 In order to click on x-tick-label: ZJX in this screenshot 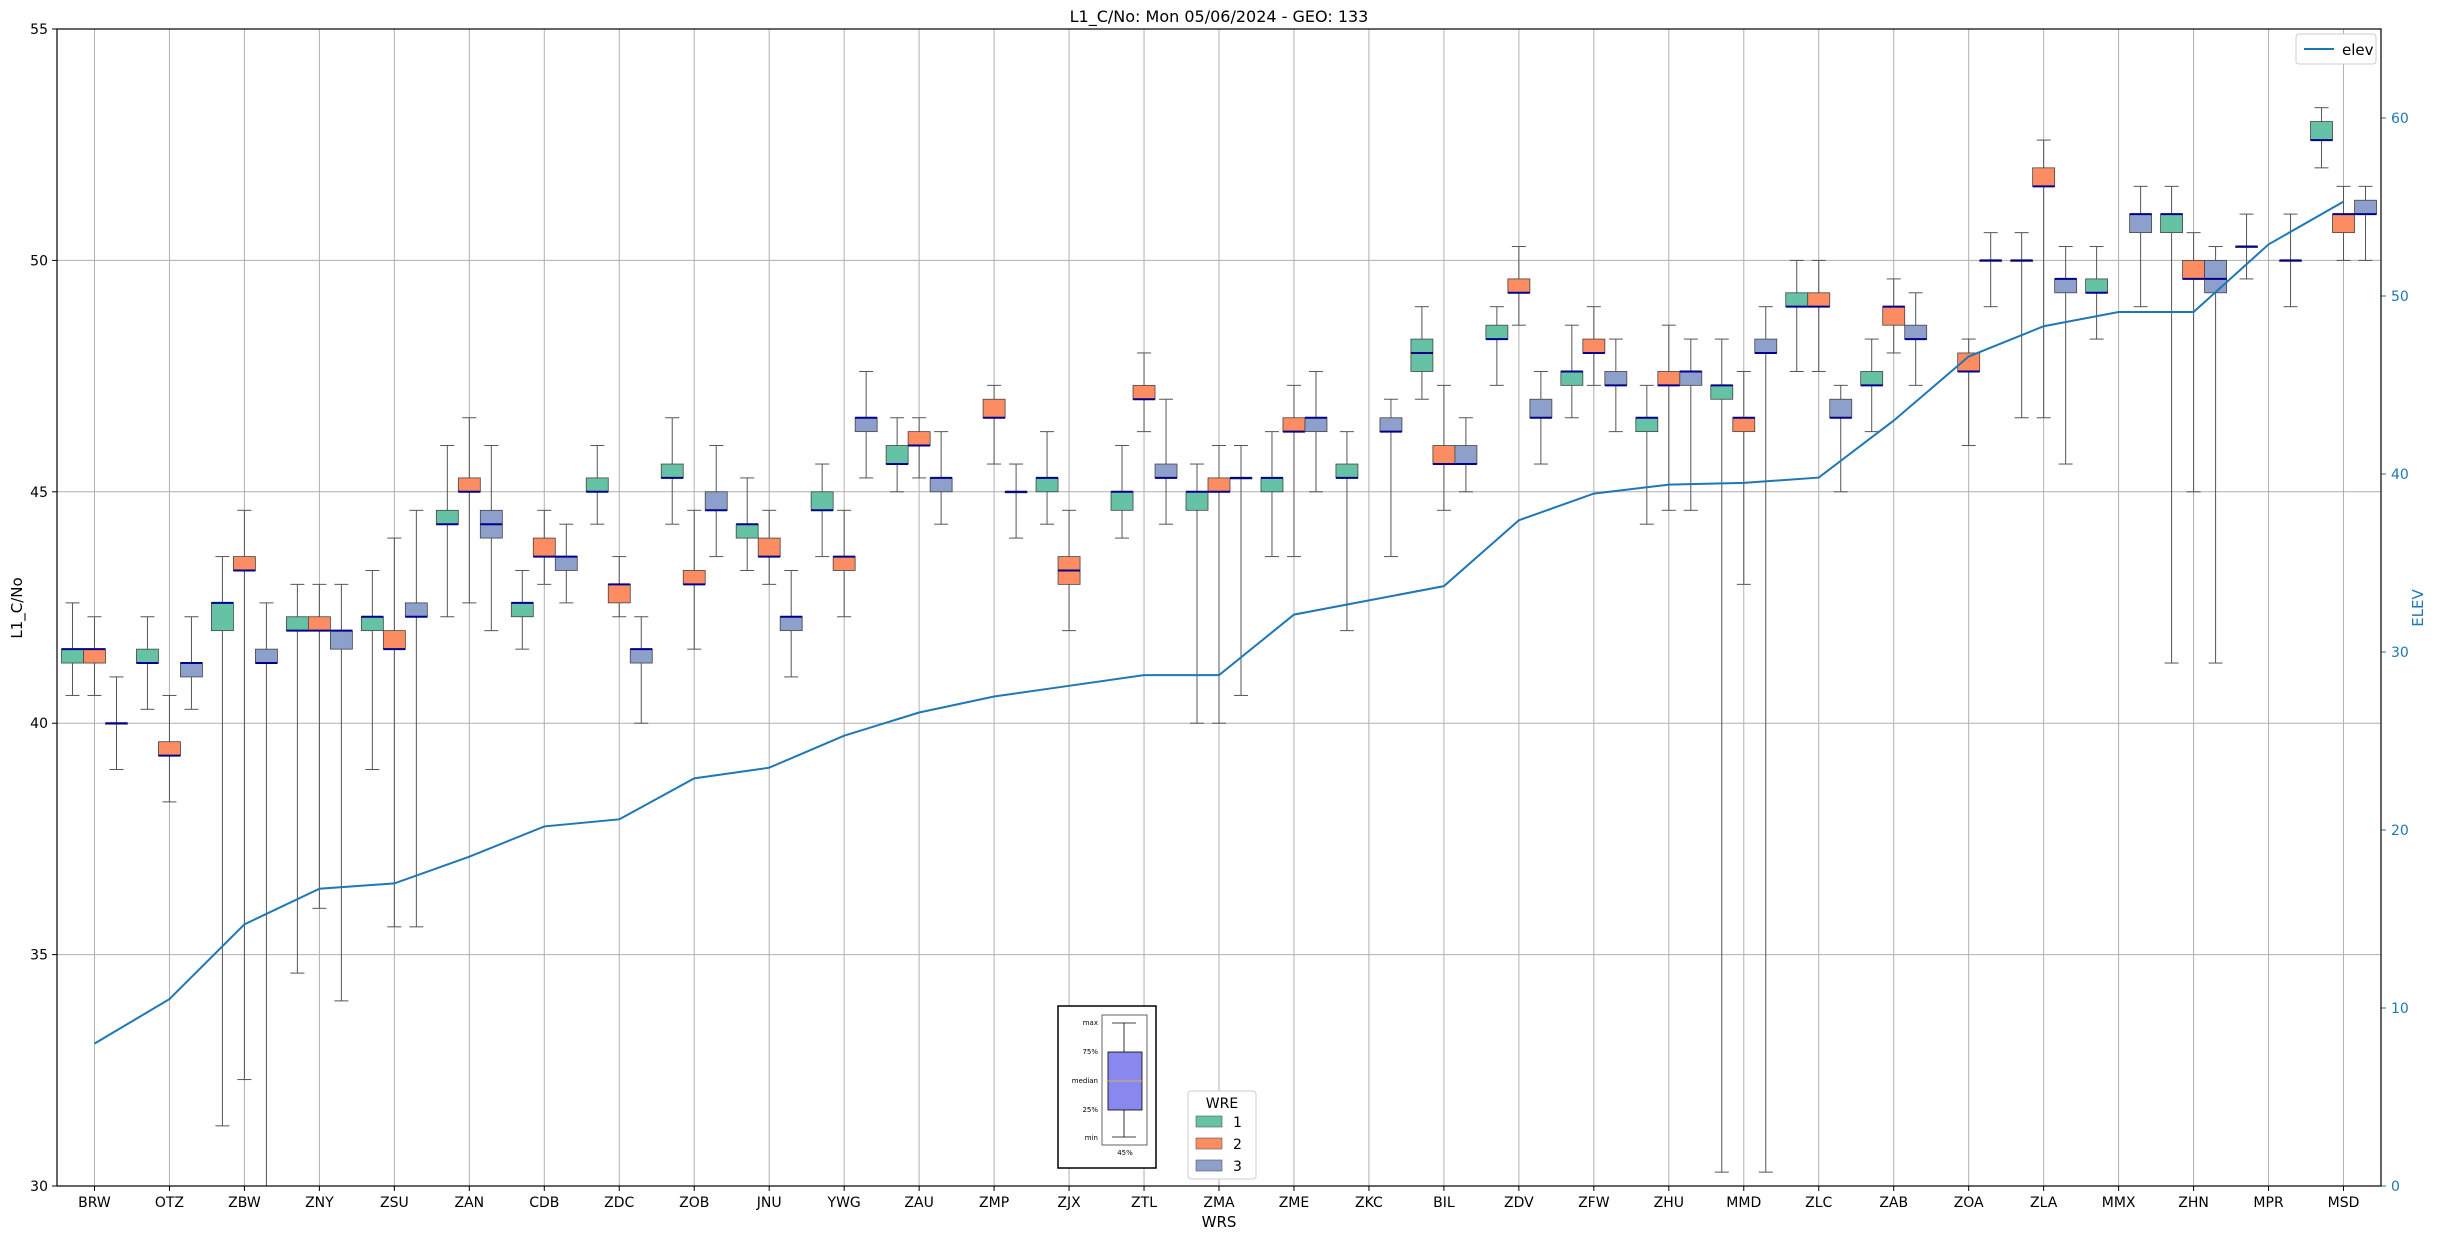, I will do `click(1069, 1203)`.